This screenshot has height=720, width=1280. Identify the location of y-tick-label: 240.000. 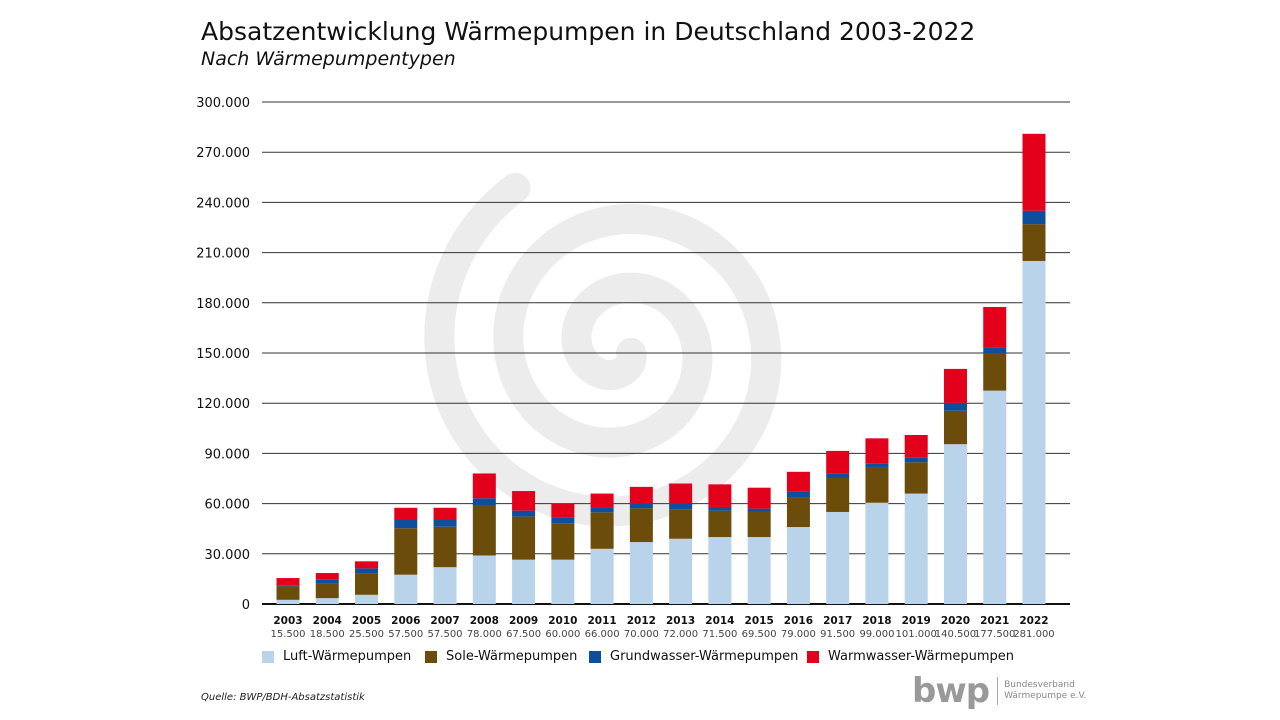
(223, 203).